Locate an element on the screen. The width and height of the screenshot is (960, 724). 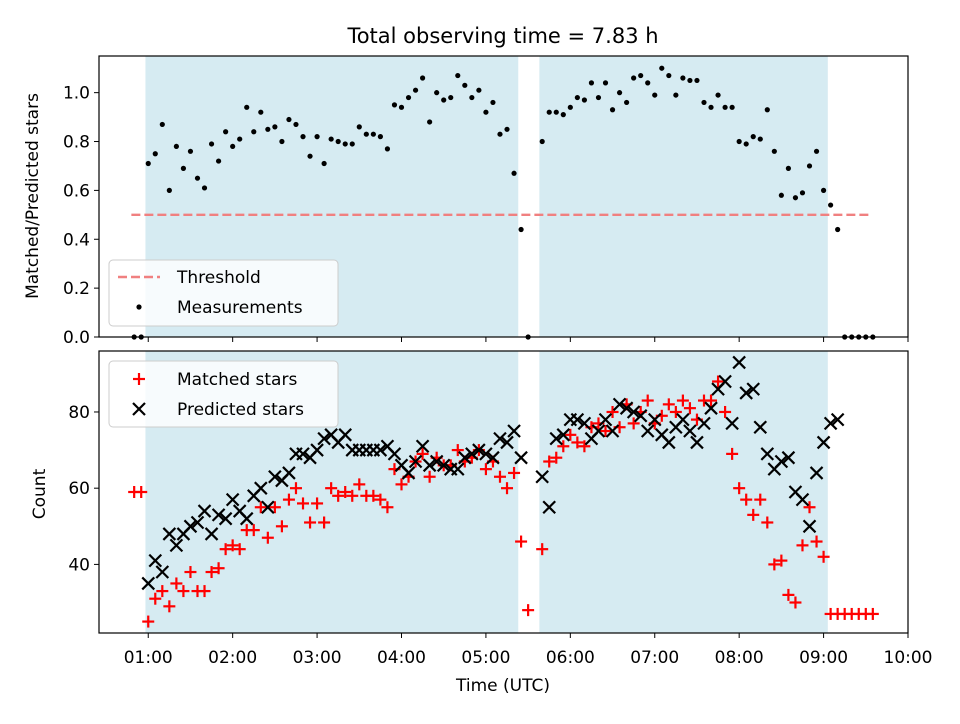
x-tick-label: 09:00 is located at coordinates (823, 658).